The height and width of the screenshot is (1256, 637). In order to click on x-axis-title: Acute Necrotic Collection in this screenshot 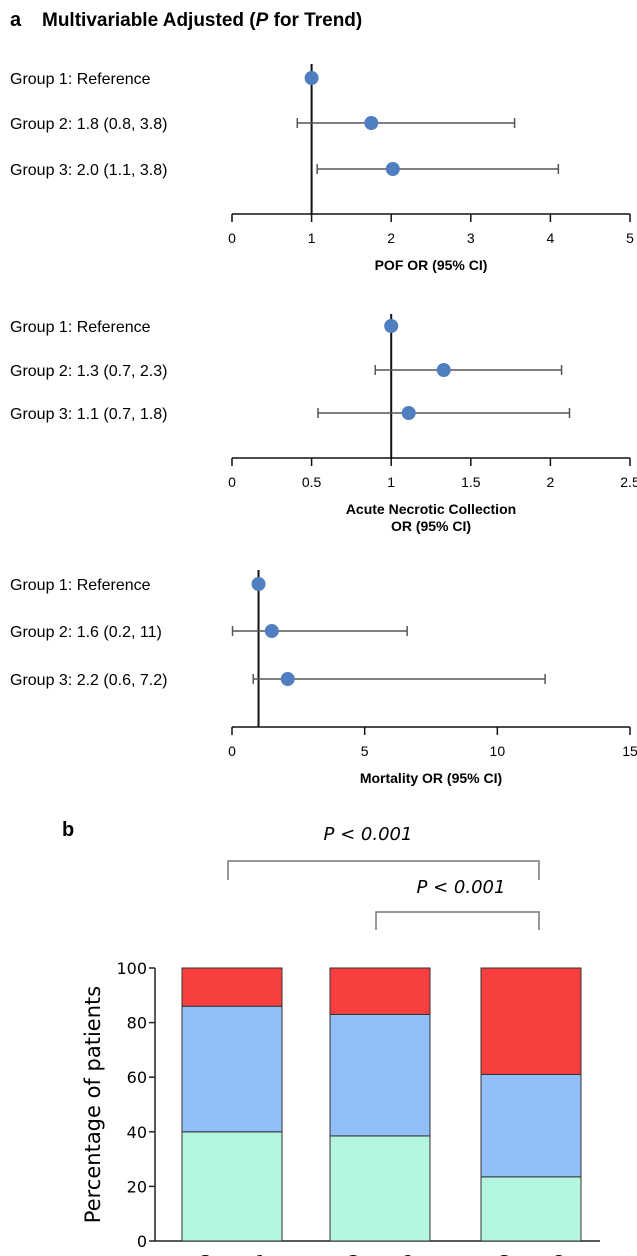, I will do `click(431, 509)`.